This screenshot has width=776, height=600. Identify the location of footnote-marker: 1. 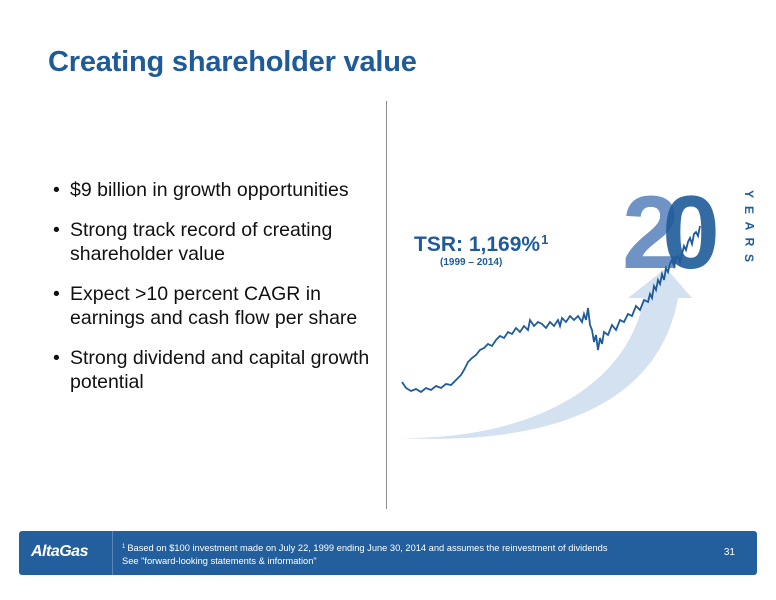
(124, 547).